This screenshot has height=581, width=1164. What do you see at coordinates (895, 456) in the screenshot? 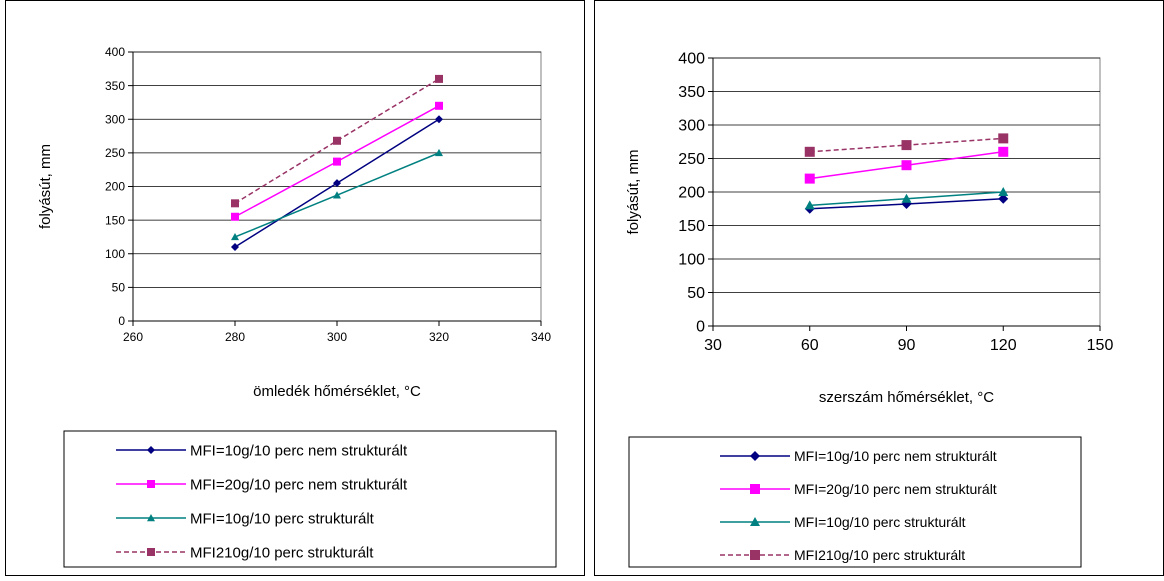
I see `right-chart-legend-label-1: MFI=10g/10 perc nem strukturált` at bounding box center [895, 456].